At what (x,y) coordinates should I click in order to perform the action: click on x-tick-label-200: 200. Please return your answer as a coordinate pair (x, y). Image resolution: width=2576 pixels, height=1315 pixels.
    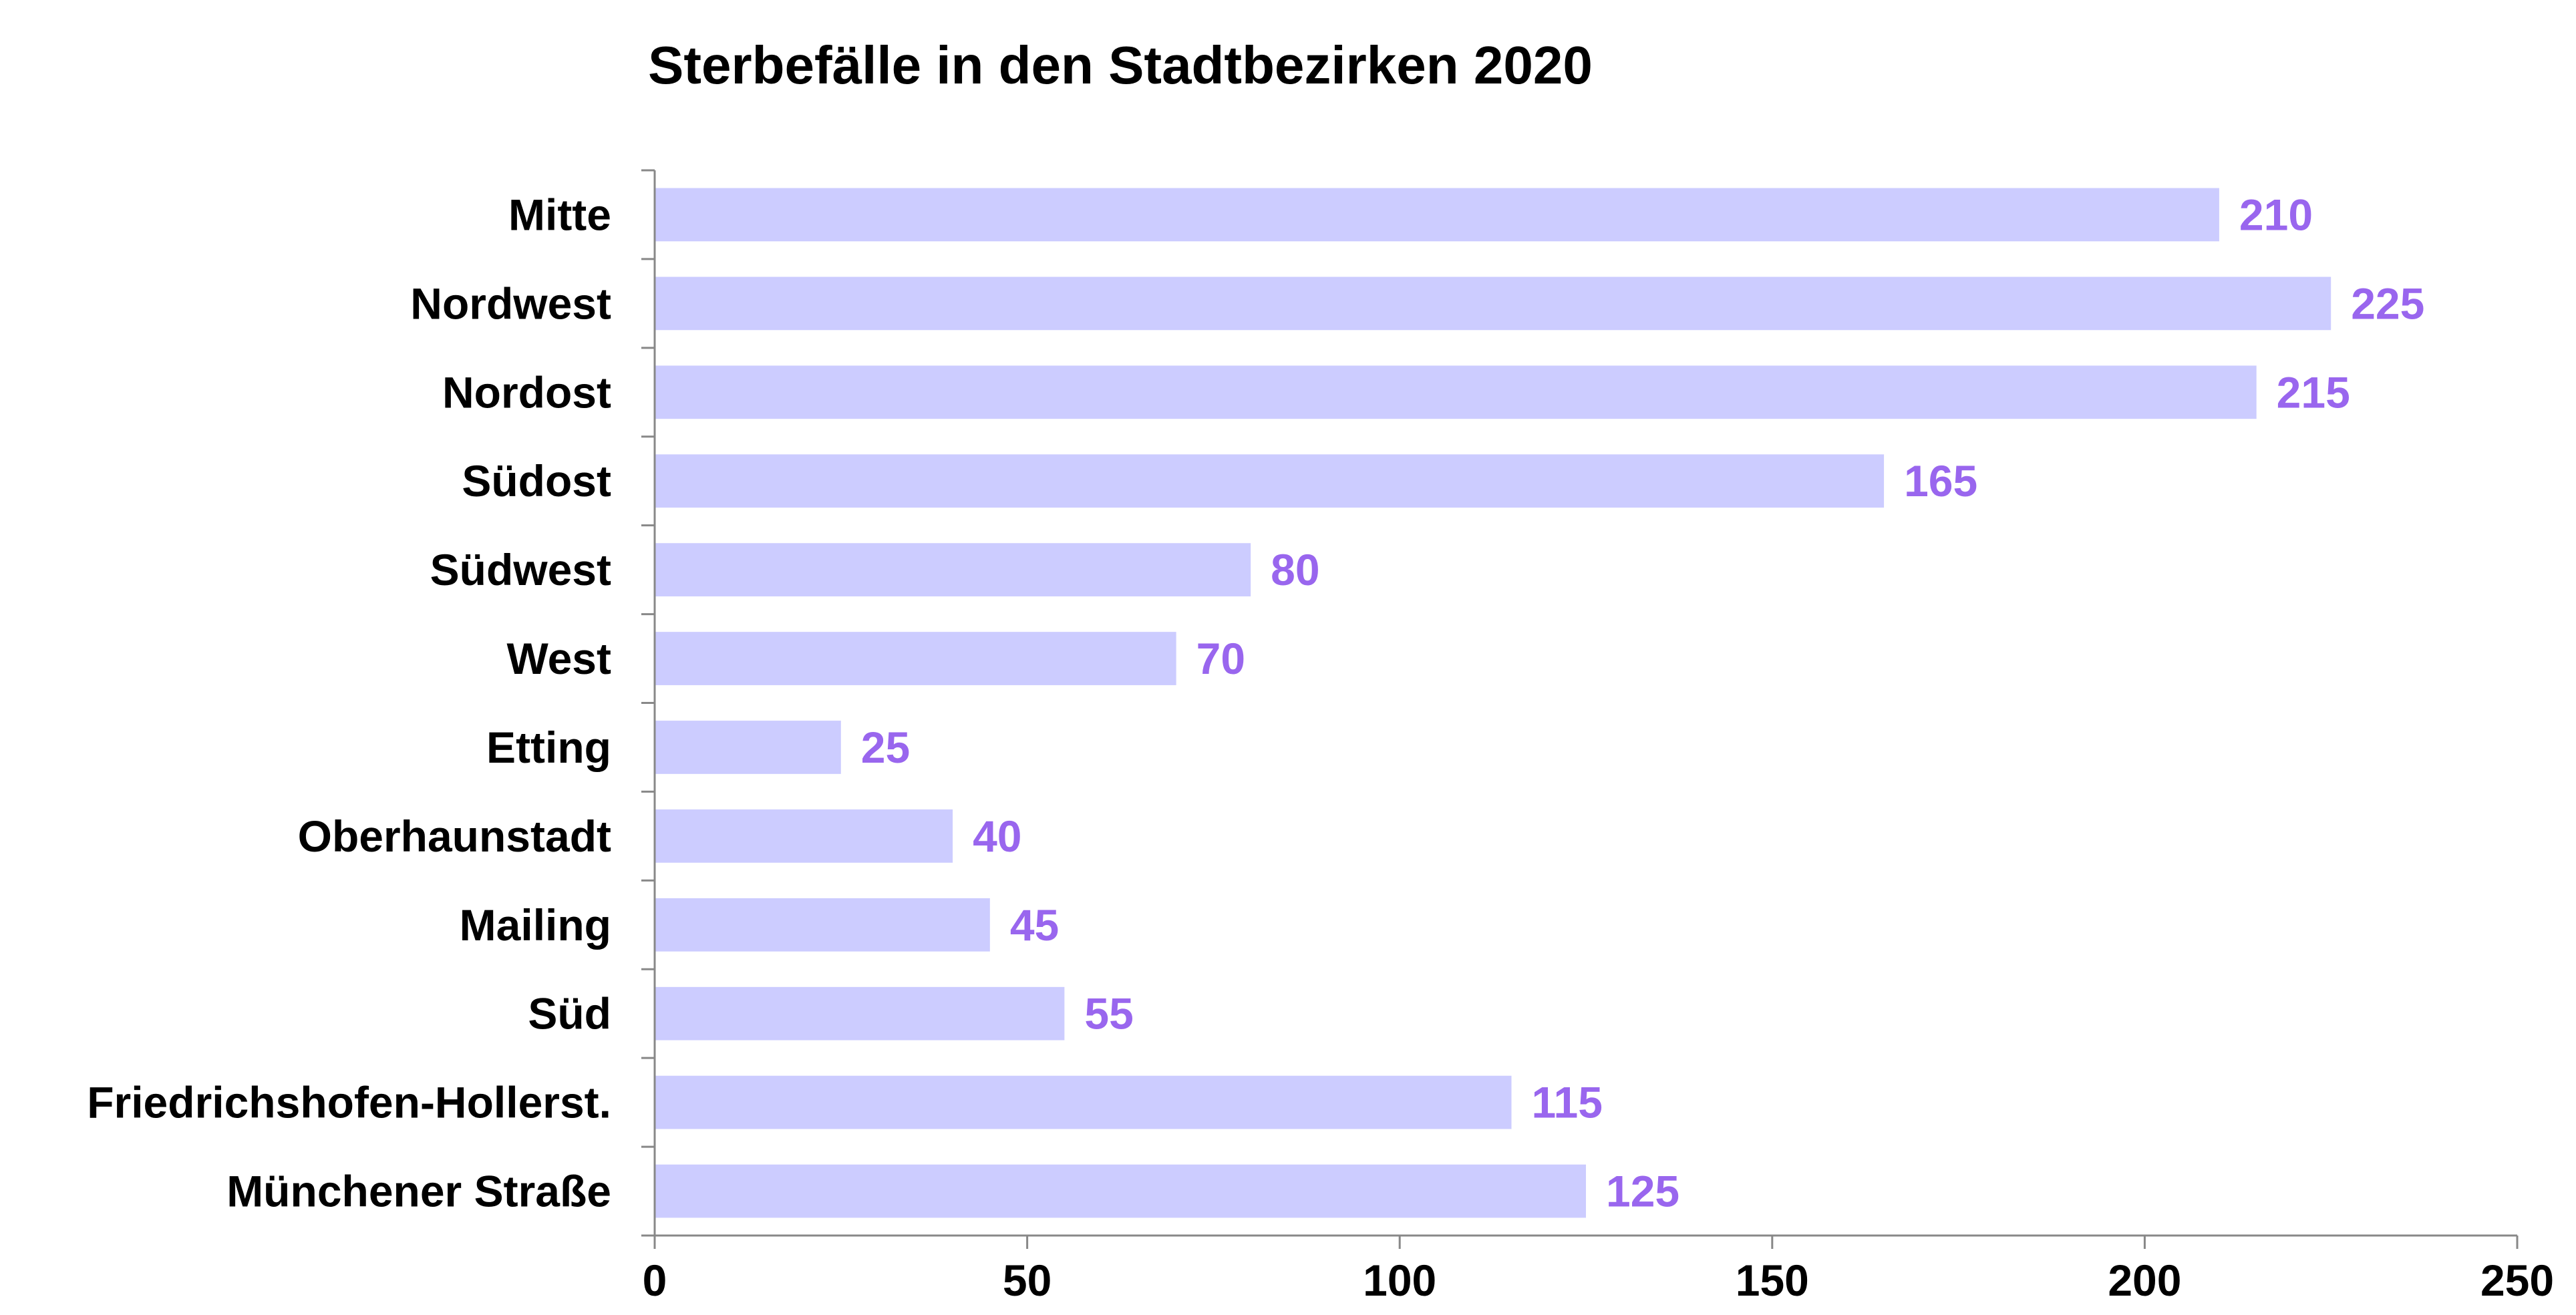
    Looking at the image, I should click on (2144, 1280).